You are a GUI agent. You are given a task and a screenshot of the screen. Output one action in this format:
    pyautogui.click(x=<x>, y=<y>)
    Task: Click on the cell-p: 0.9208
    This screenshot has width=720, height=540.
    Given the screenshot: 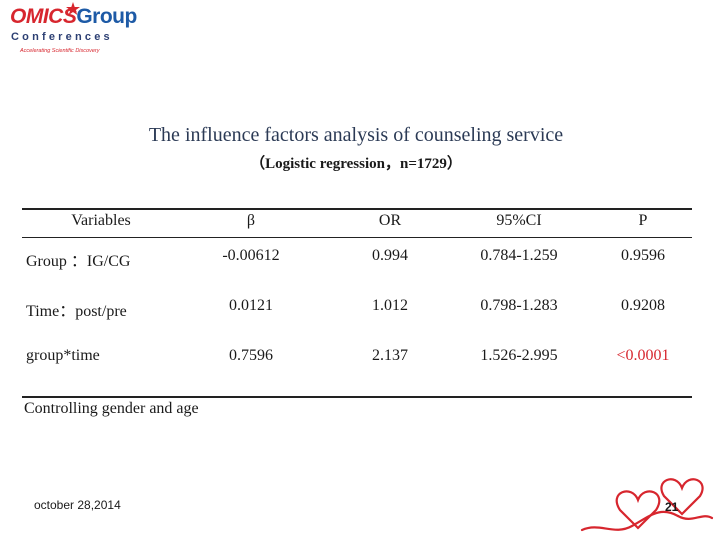 What is the action you would take?
    pyautogui.click(x=643, y=305)
    